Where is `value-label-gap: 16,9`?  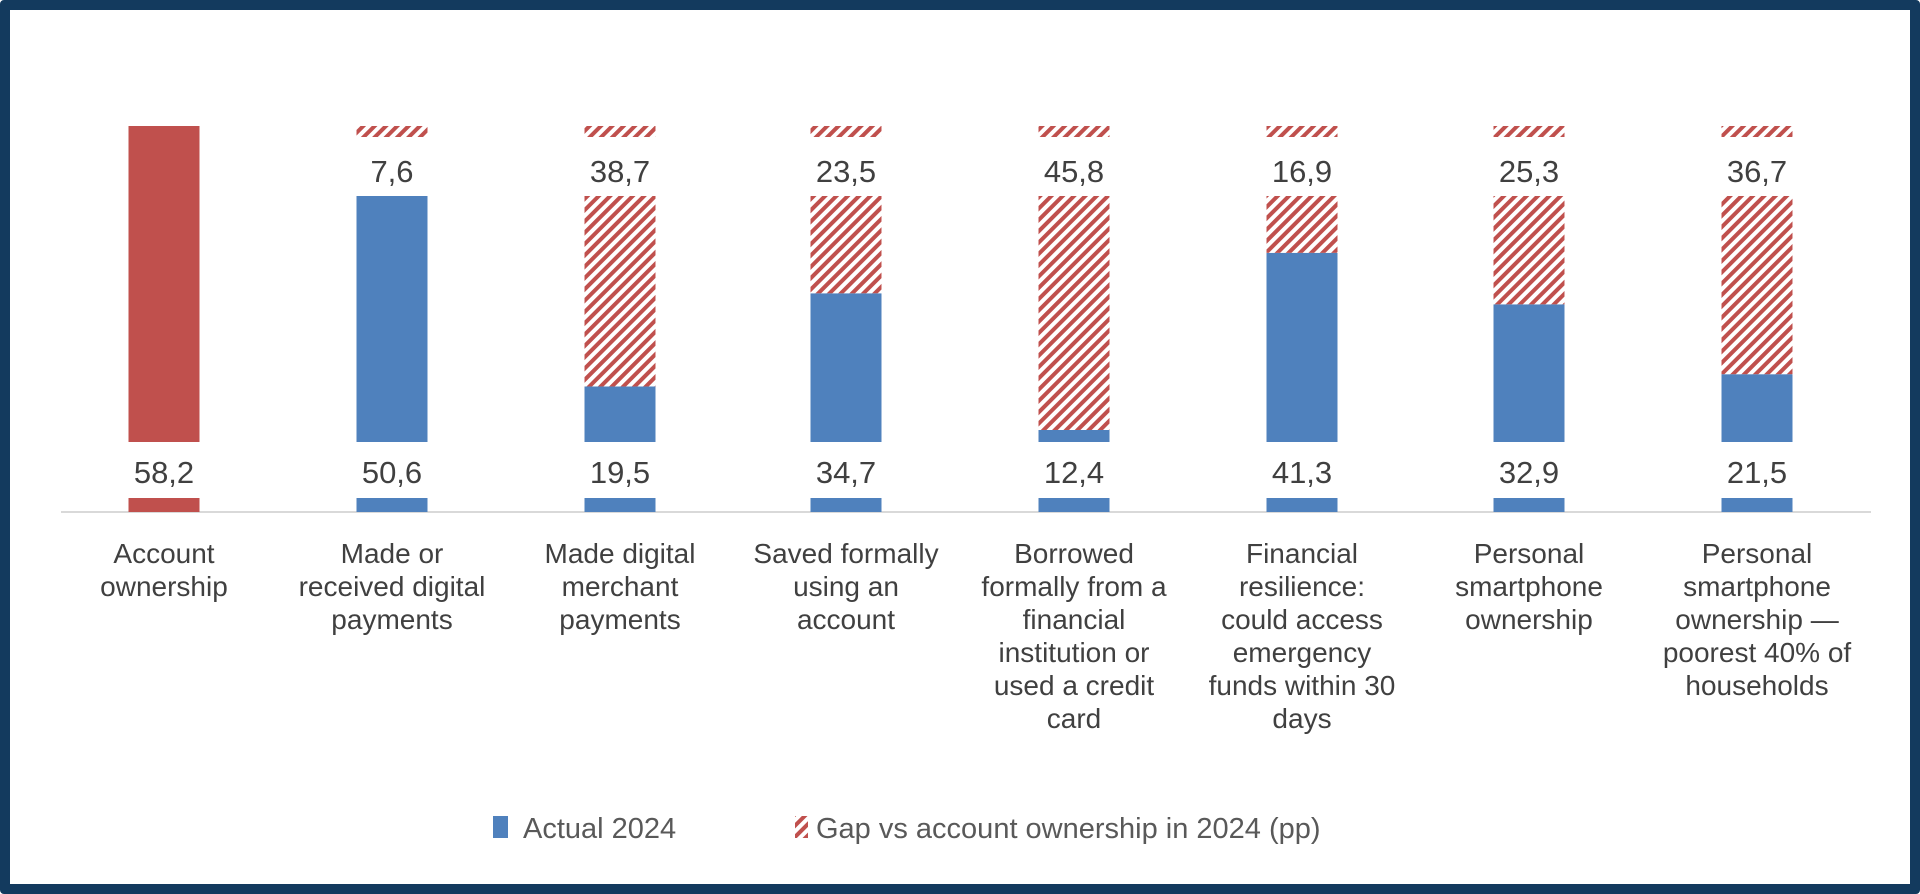 value-label-gap: 16,9 is located at coordinates (1302, 171).